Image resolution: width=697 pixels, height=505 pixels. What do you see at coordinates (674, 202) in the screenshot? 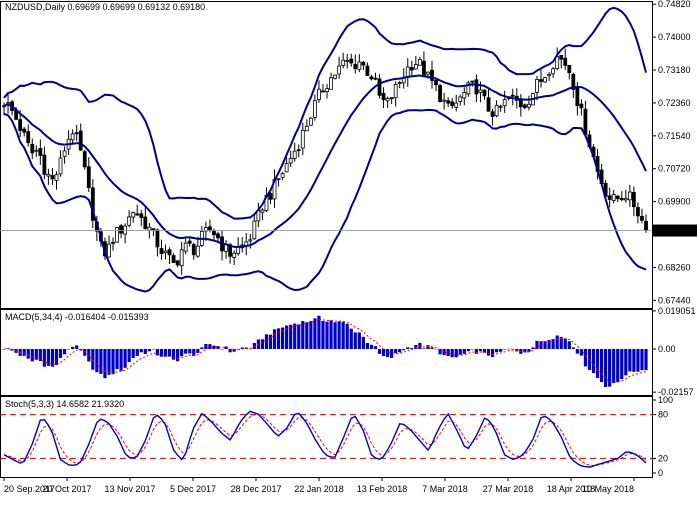
I see `price-tick-label: 0.69900` at bounding box center [674, 202].